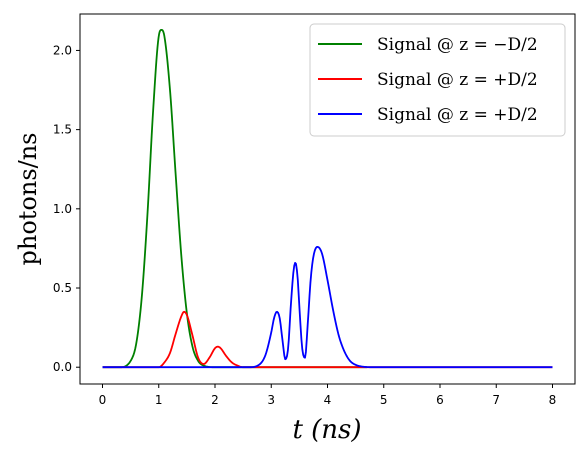  Describe the element at coordinates (62, 288) in the screenshot. I see `y-tick-label: 0.5` at that location.